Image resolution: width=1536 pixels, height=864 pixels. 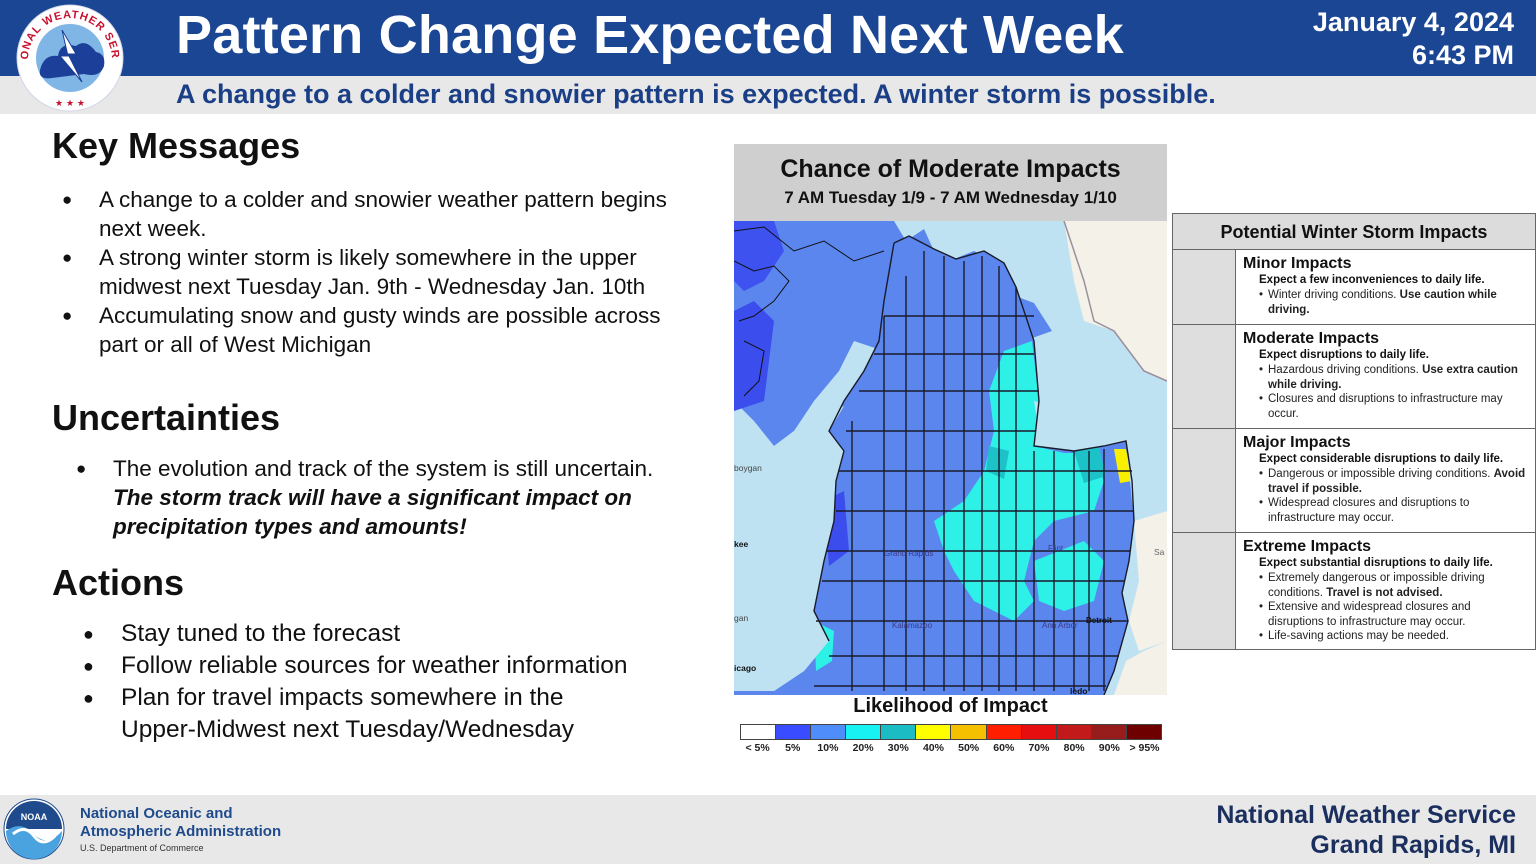 I want to click on impact-bullet: Life-saving actions may be needed., so click(x=1394, y=636).